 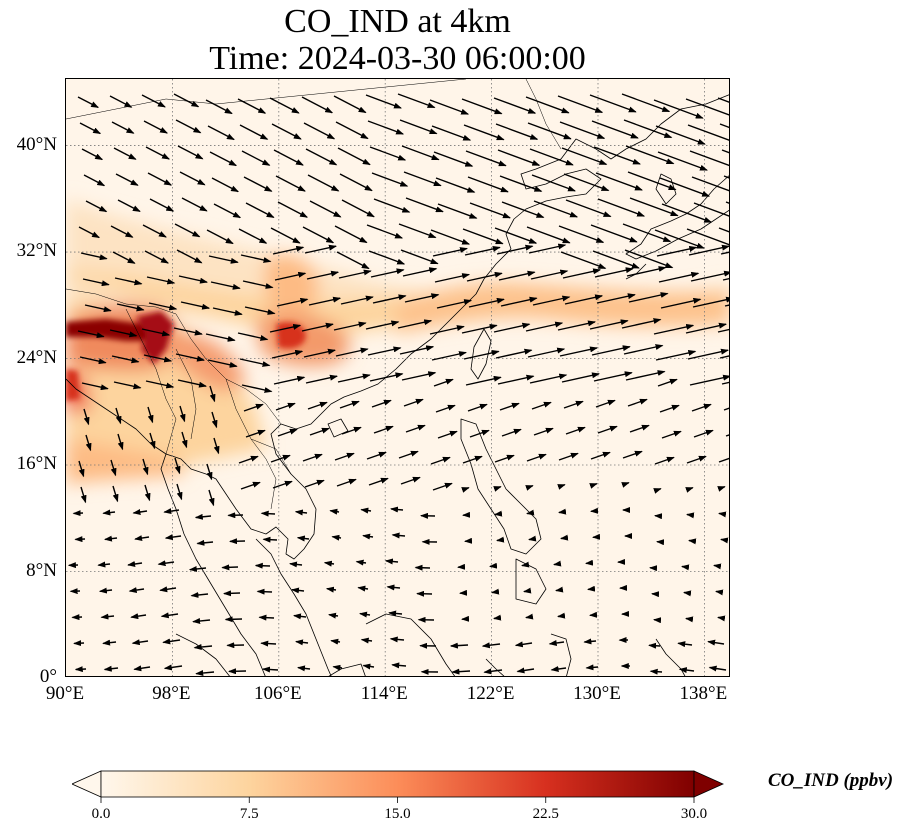 What do you see at coordinates (171, 693) in the screenshot?
I see `lon-tick-label: 98°E` at bounding box center [171, 693].